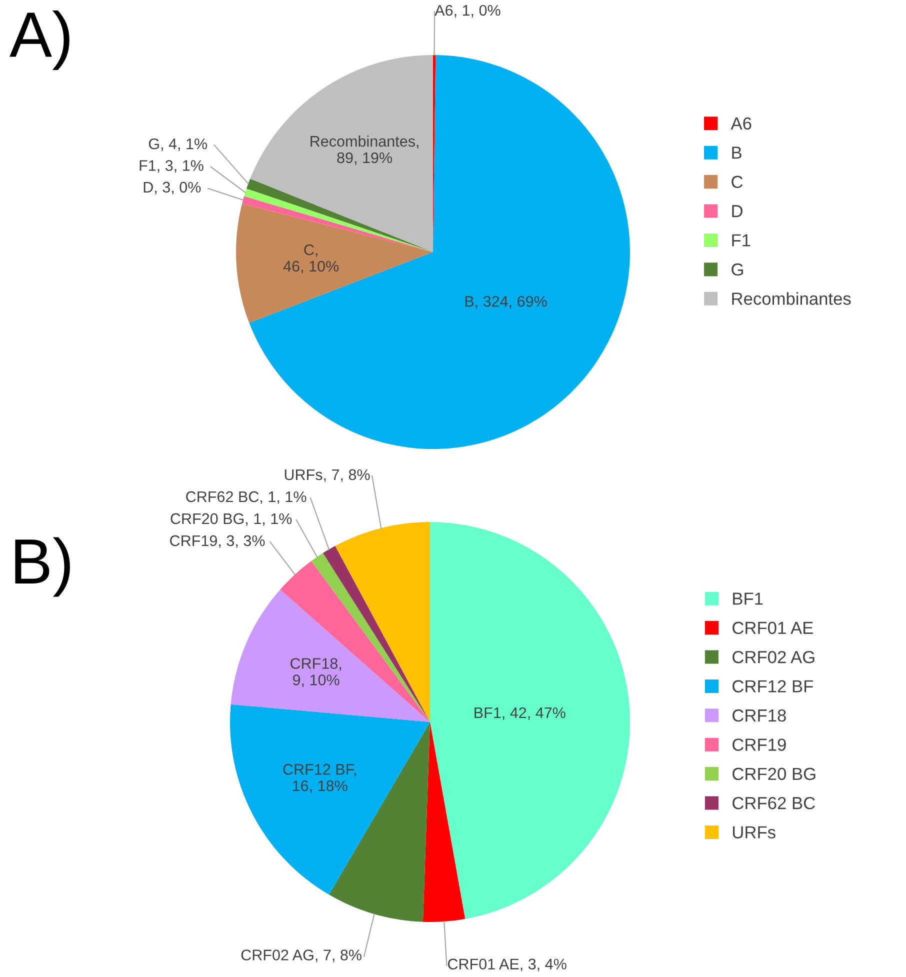  Describe the element at coordinates (506, 302) in the screenshot. I see `data-label: B, 324, 69%` at that location.